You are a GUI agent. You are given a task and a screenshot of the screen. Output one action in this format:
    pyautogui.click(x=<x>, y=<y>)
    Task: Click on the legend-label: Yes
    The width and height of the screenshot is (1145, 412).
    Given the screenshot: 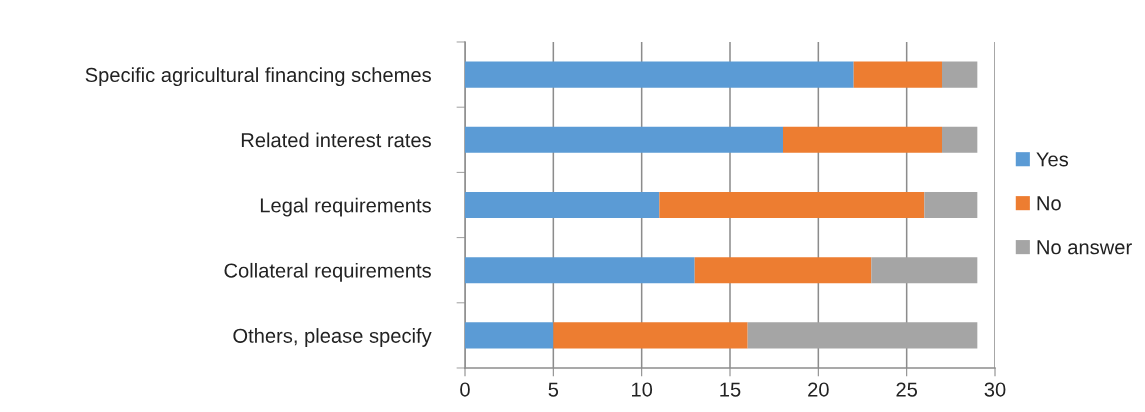 What is the action you would take?
    pyautogui.click(x=1052, y=159)
    